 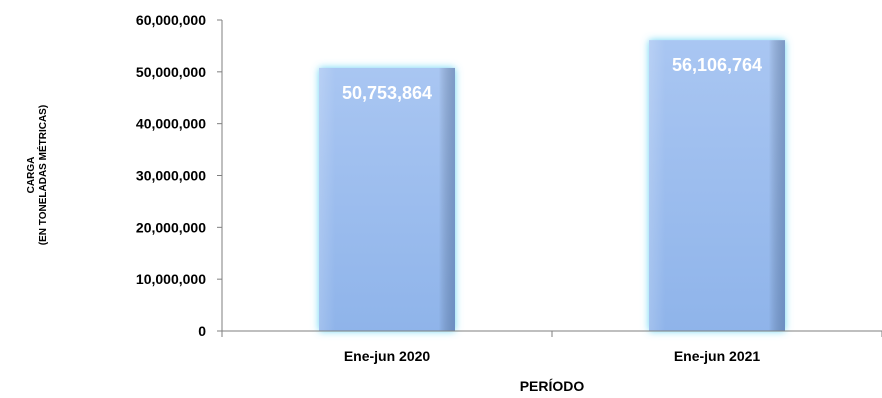 I want to click on bar-data-label: 50,753,864, so click(x=387, y=93).